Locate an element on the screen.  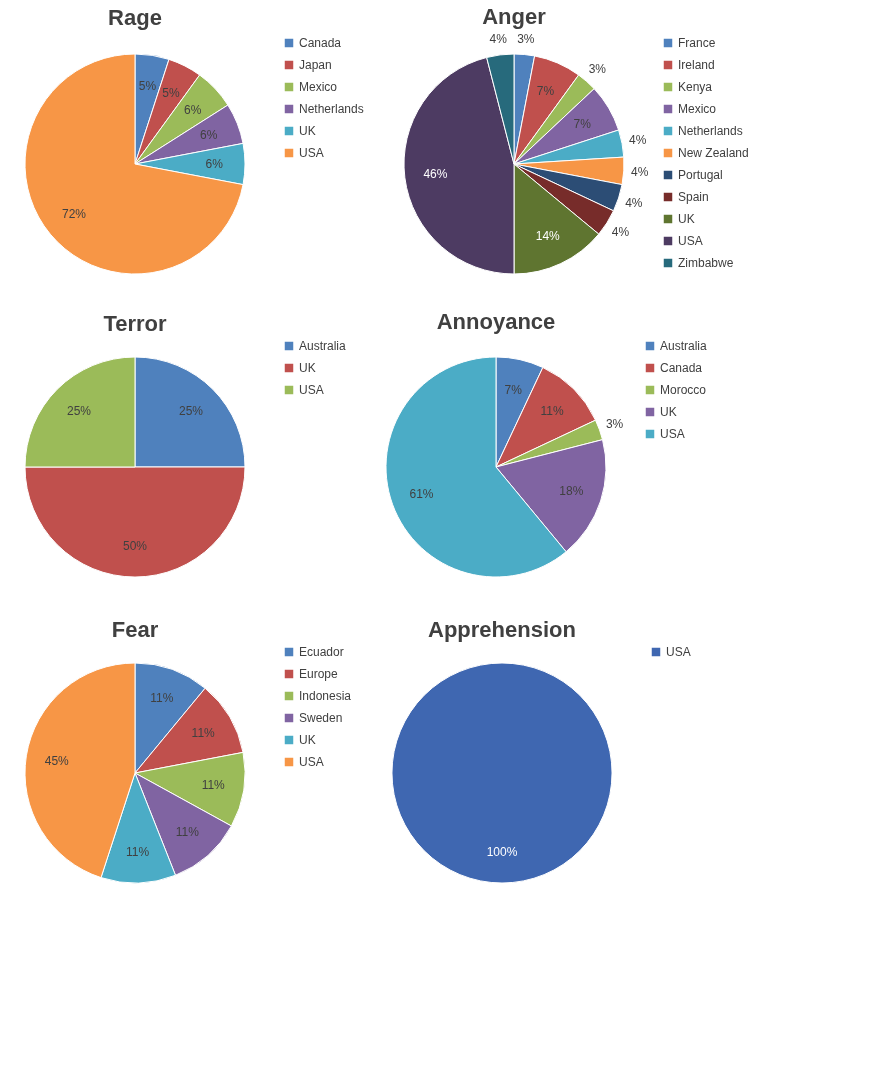
legend-label: Ecuador is located at coordinates (321, 652).